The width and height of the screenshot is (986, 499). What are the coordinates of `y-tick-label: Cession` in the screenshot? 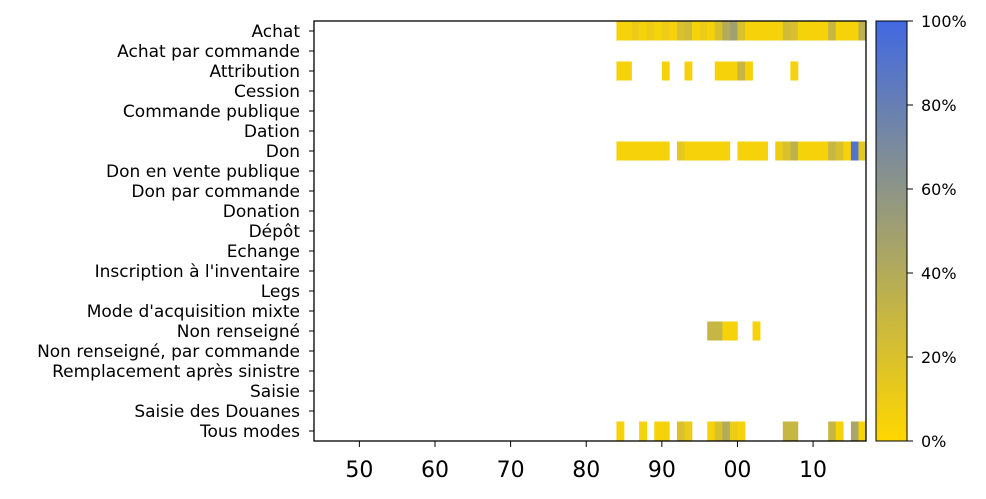 It's located at (267, 92).